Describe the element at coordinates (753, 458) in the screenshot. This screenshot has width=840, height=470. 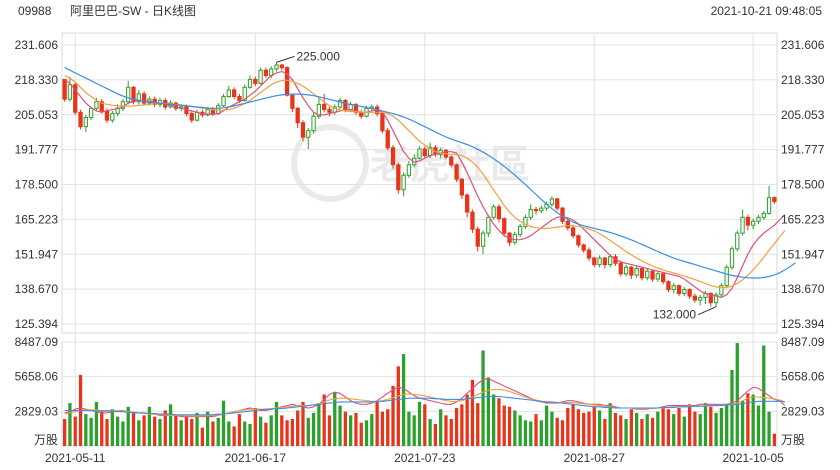
I see `x-tick-label: 2021-10-05` at that location.